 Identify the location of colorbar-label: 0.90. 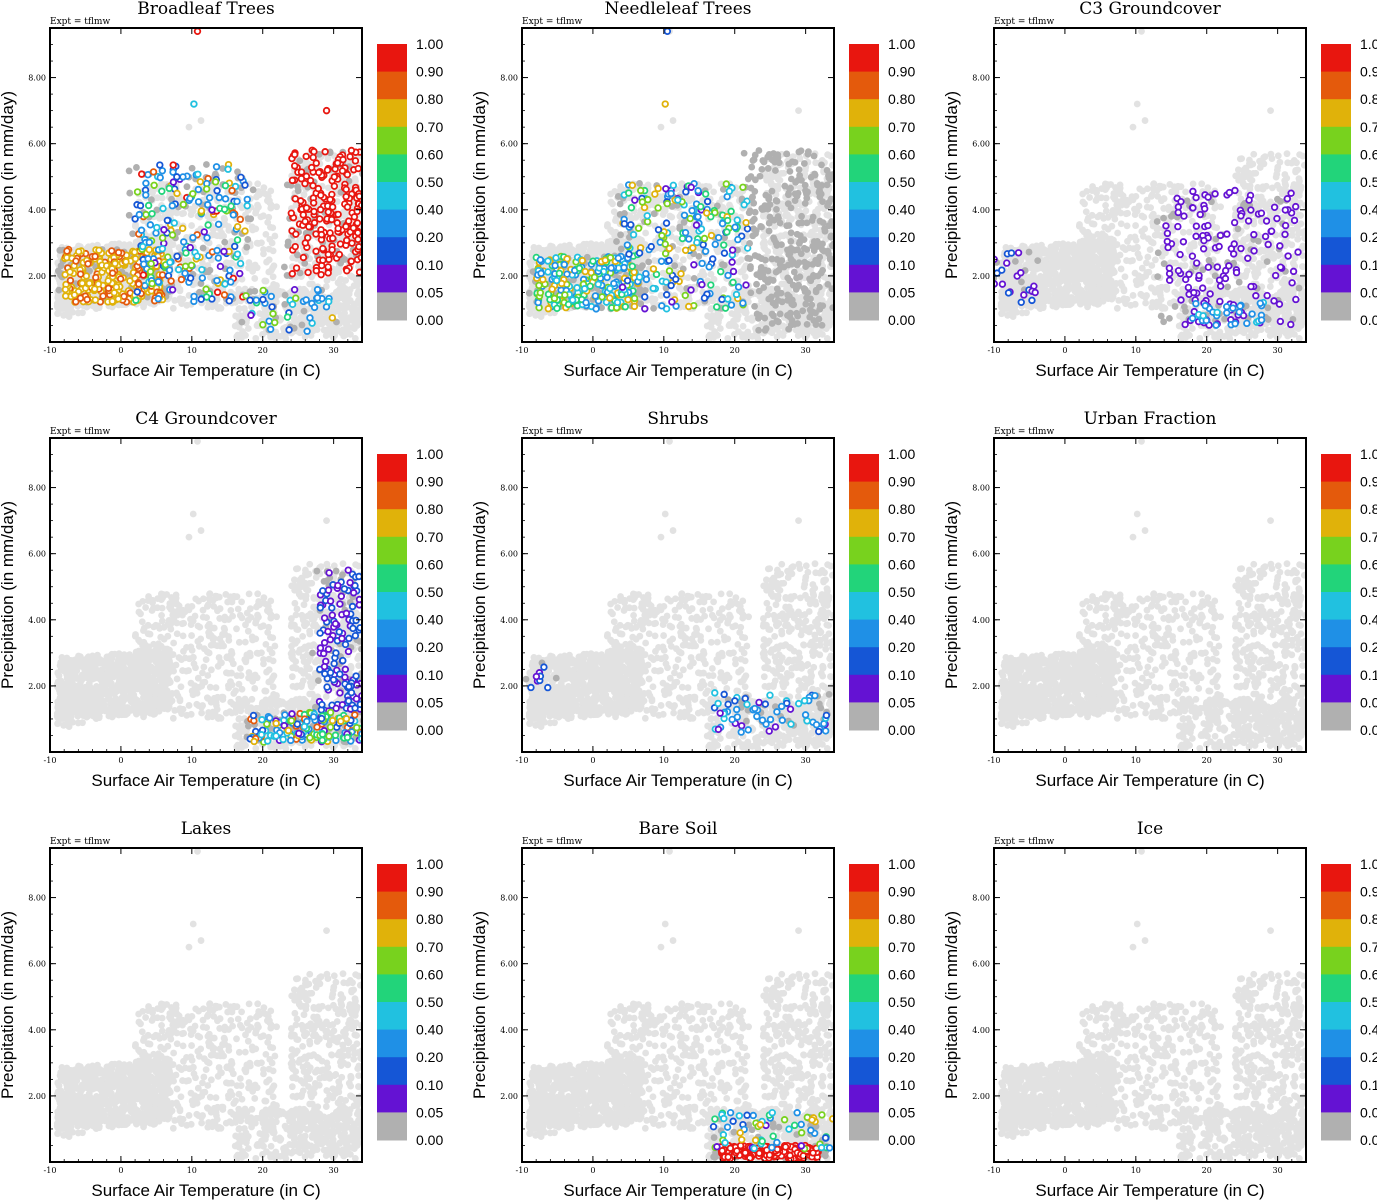
(429, 72).